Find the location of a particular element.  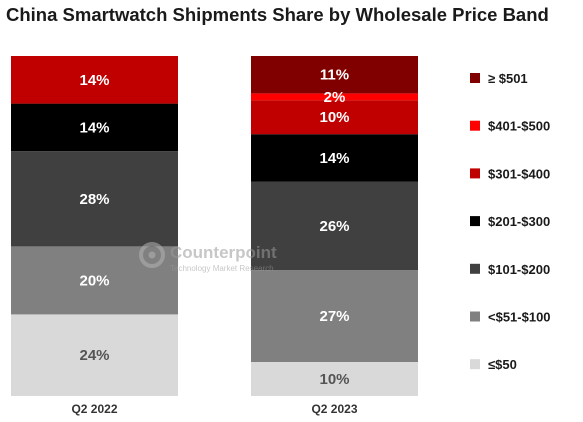

legend-label-401-500: $401-$500 is located at coordinates (519, 126).